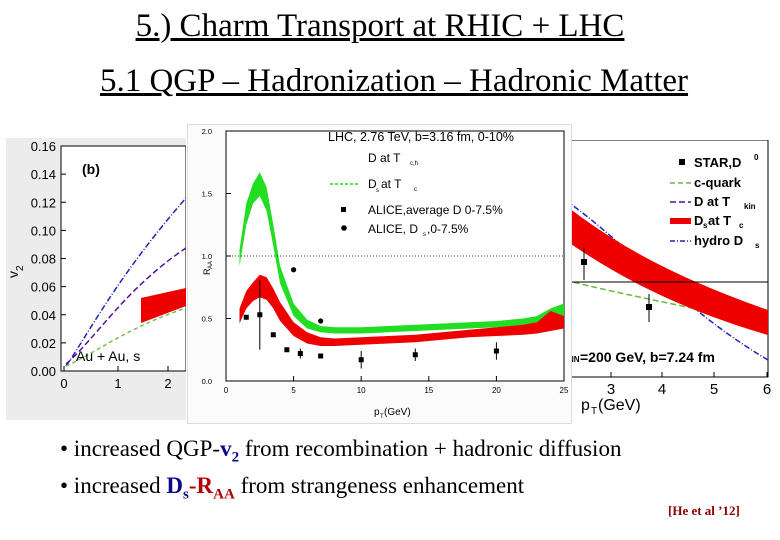 This screenshot has width=780, height=540. Describe the element at coordinates (750, 206) in the screenshot. I see `legend-dtkin-sub: kin` at that location.